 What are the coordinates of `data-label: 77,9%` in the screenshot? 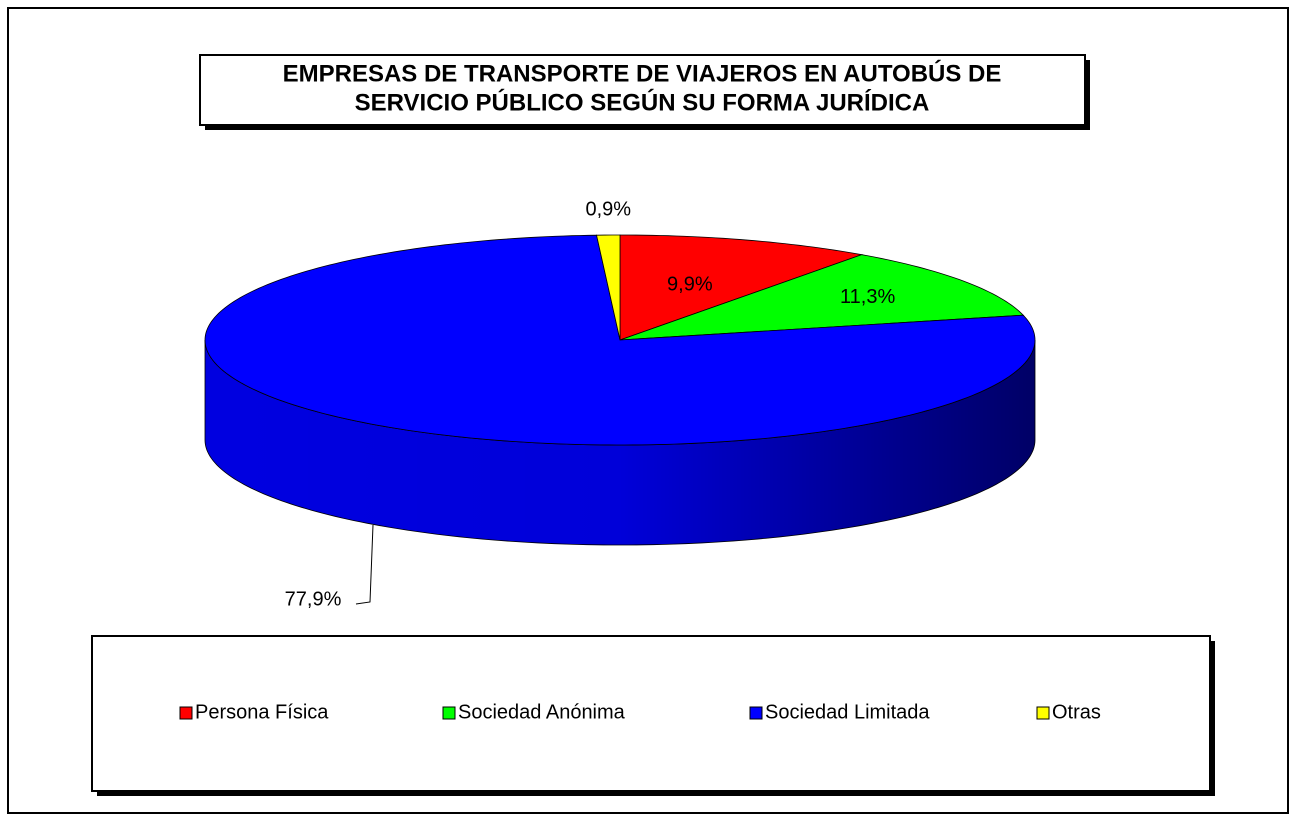 It's located at (313, 599).